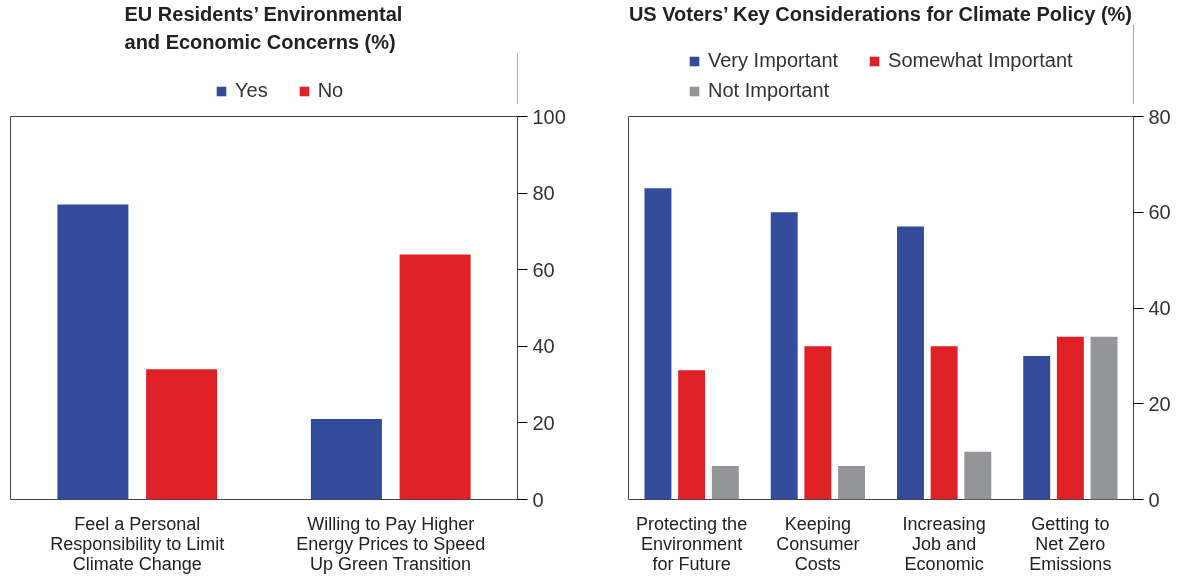 This screenshot has width=1182, height=586. Describe the element at coordinates (818, 543) in the screenshot. I see `x-tick-label: Keeping Consumer Costs` at that location.